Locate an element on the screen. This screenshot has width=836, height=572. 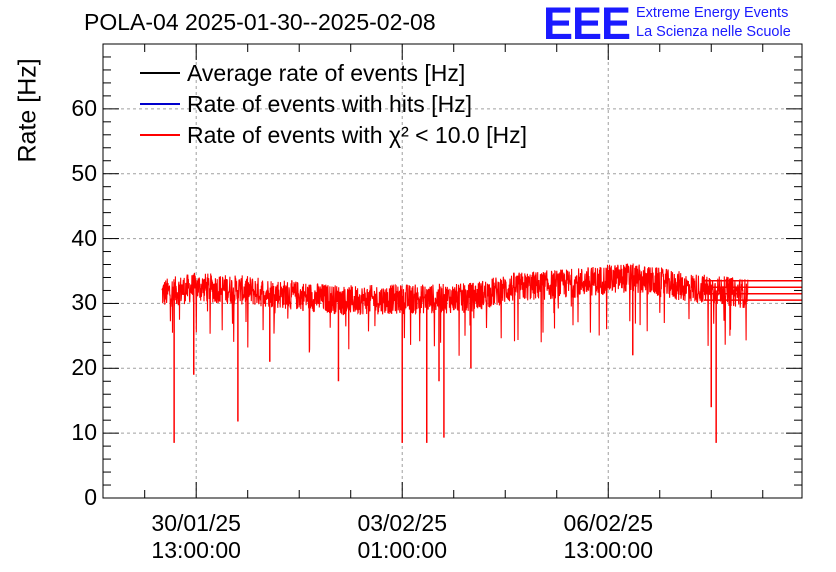
x-tick-date: 30/01/25 is located at coordinates (196, 523).